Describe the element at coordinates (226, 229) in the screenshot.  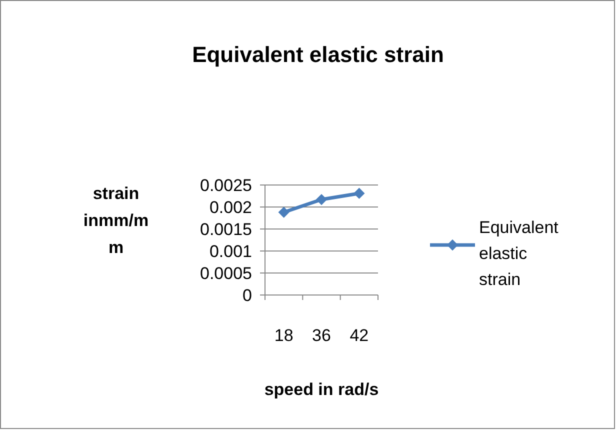
I see `y-tick-label: 0.0015` at that location.